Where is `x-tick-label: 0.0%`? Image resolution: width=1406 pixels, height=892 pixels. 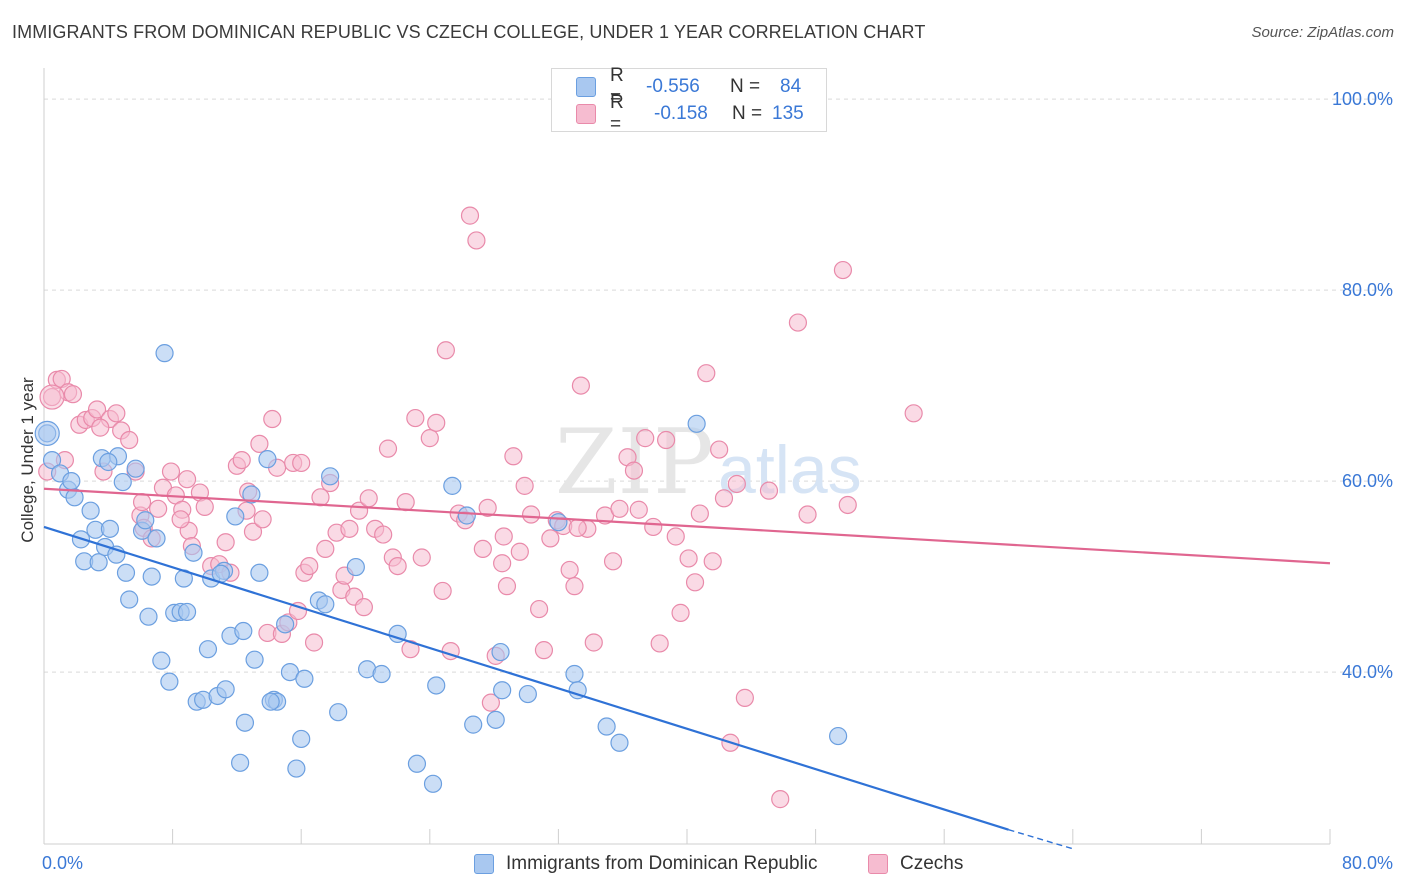 x-tick-label: 0.0% is located at coordinates (62, 863).